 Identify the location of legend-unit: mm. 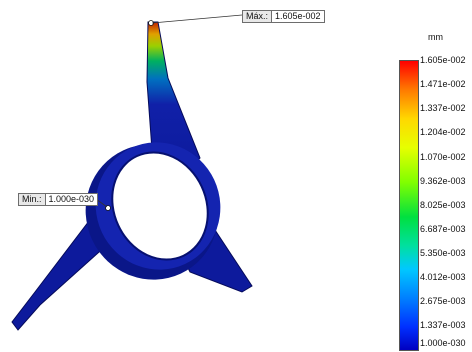
(435, 37).